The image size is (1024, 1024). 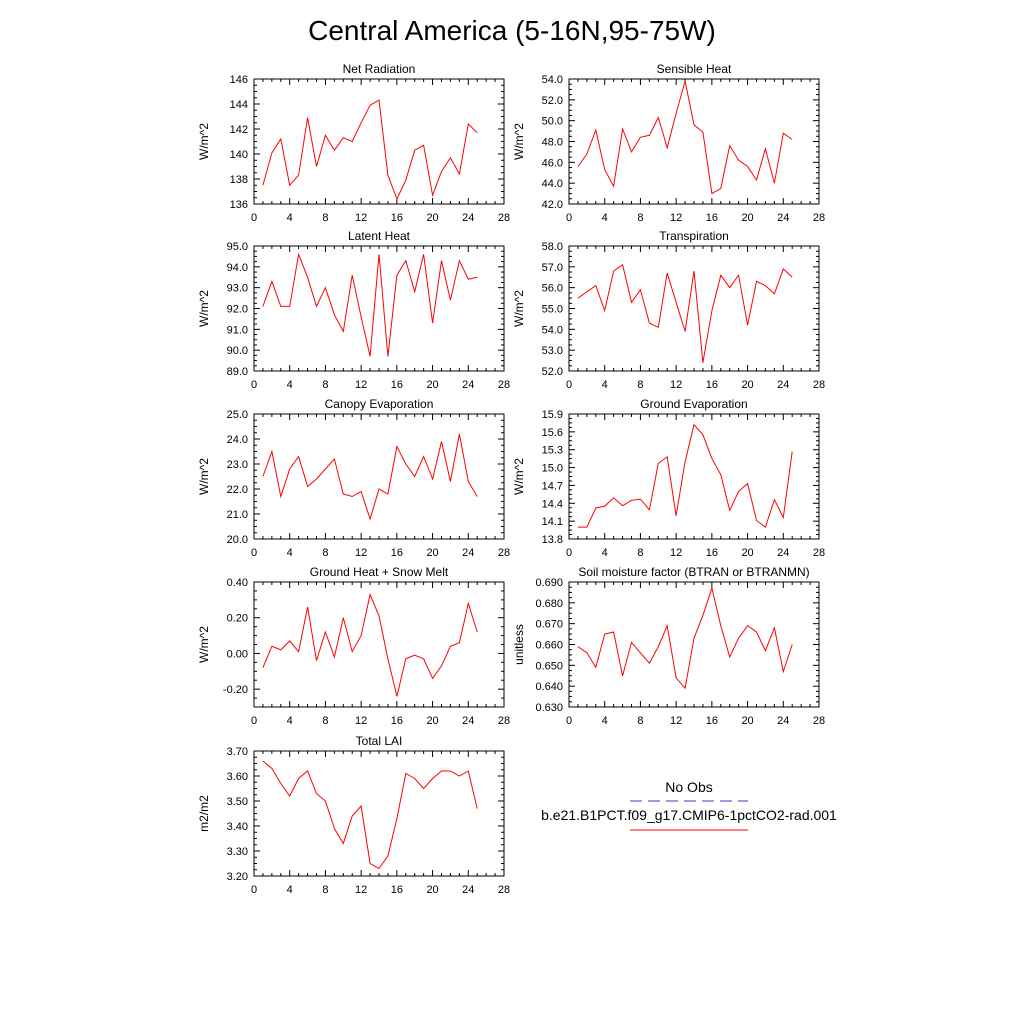 I want to click on y-tick-label: 93.0, so click(x=237, y=289).